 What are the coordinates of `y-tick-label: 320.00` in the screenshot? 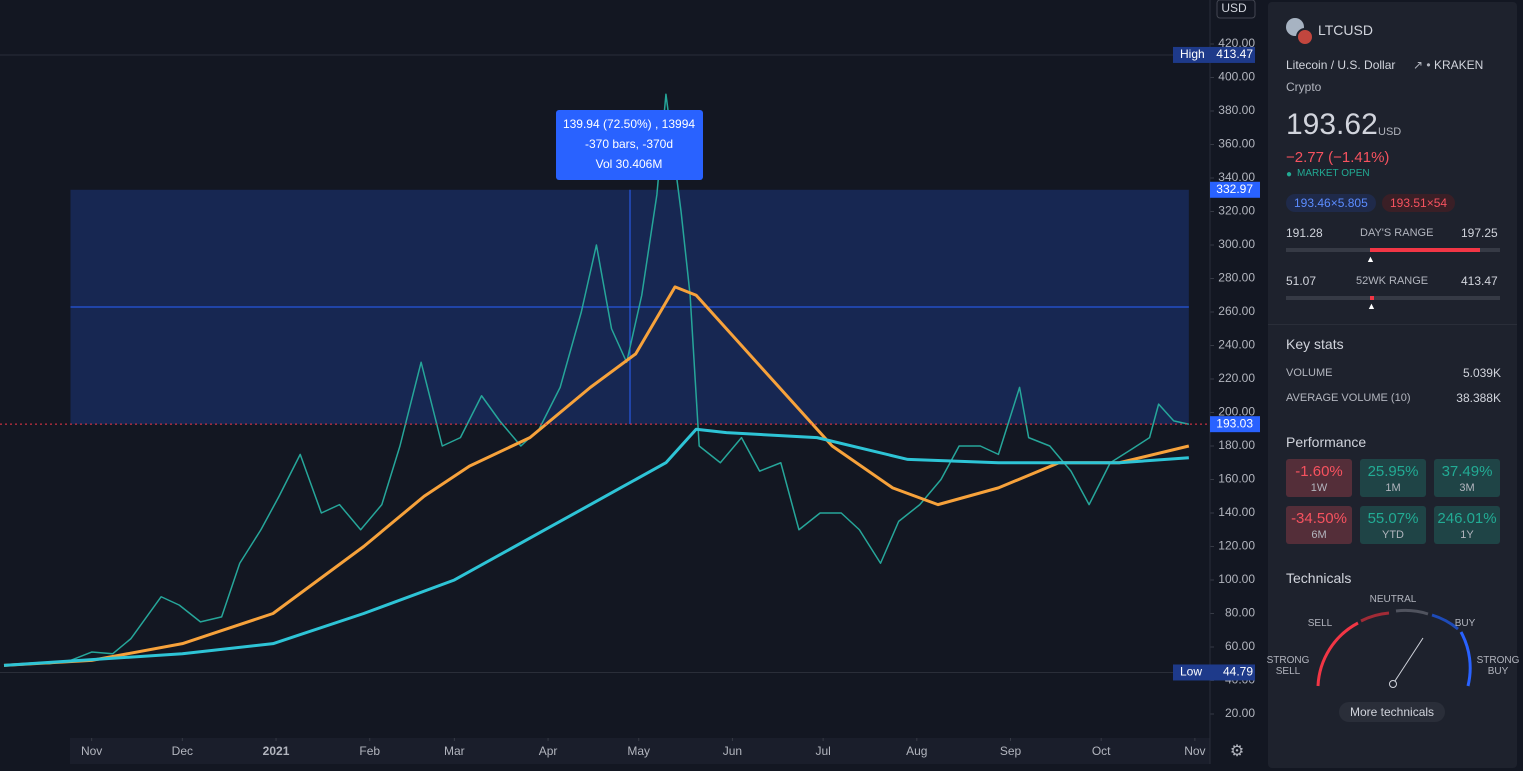 It's located at (1236, 211).